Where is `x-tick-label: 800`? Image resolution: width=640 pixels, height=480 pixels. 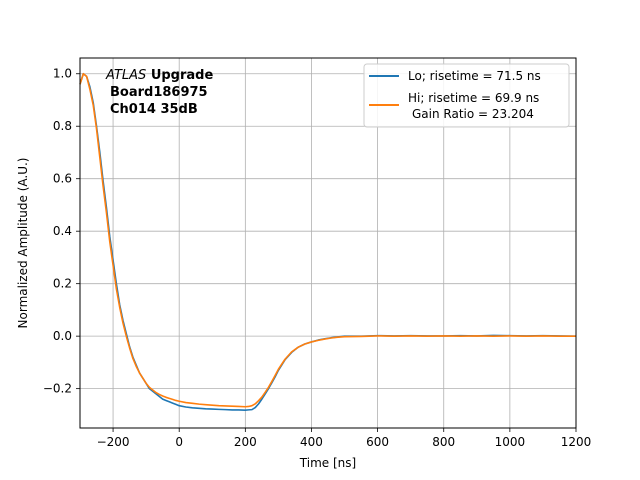
x-tick-label: 800 is located at coordinates (443, 442).